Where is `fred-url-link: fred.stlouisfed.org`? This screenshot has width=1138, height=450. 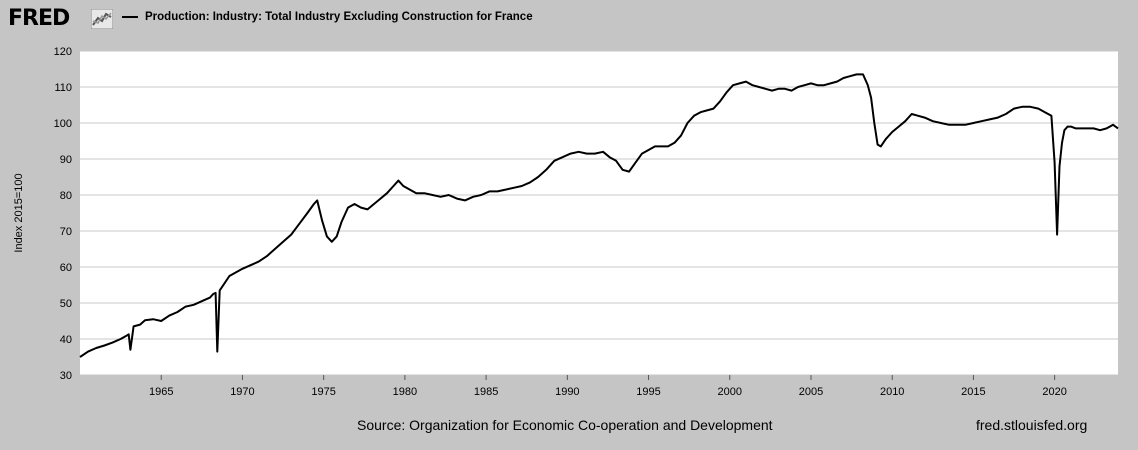 fred-url-link: fred.stlouisfed.org is located at coordinates (1032, 425).